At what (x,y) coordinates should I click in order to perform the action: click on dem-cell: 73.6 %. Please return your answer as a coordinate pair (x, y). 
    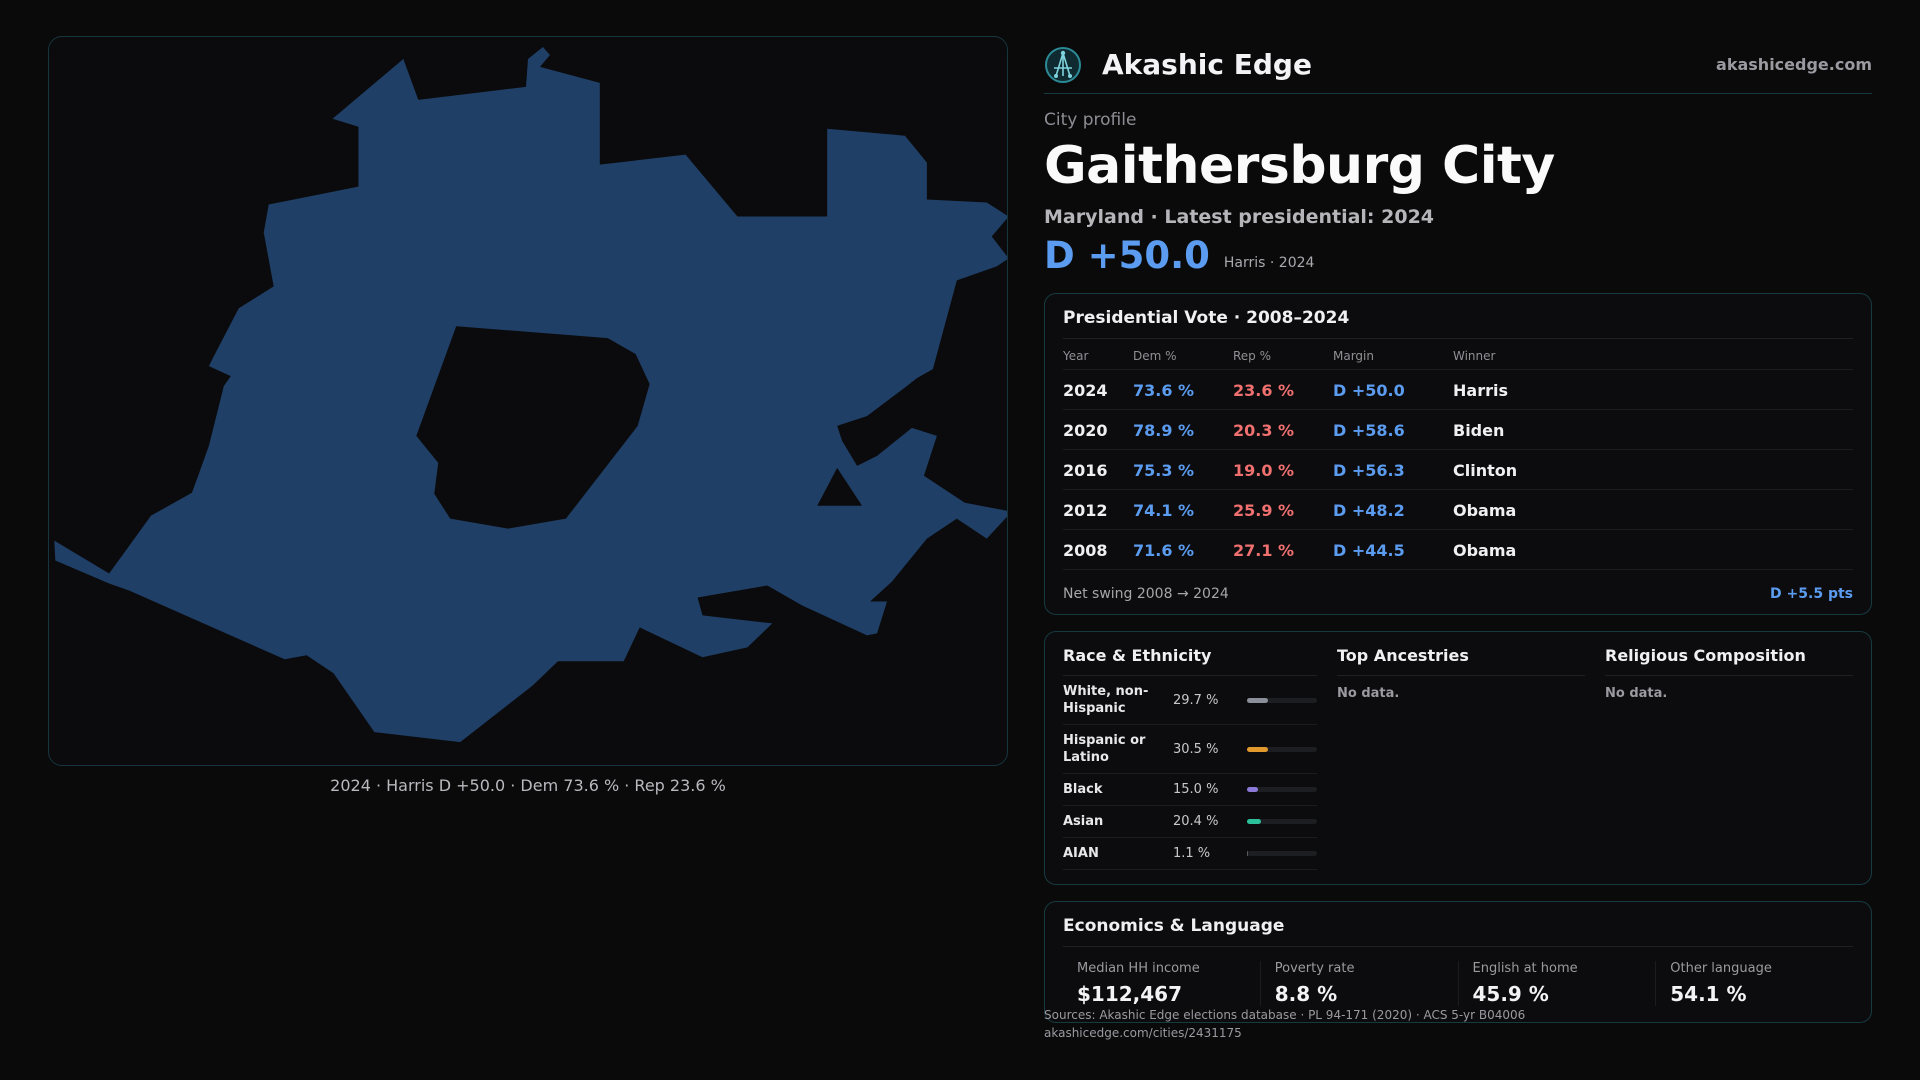
    Looking at the image, I should click on (1183, 389).